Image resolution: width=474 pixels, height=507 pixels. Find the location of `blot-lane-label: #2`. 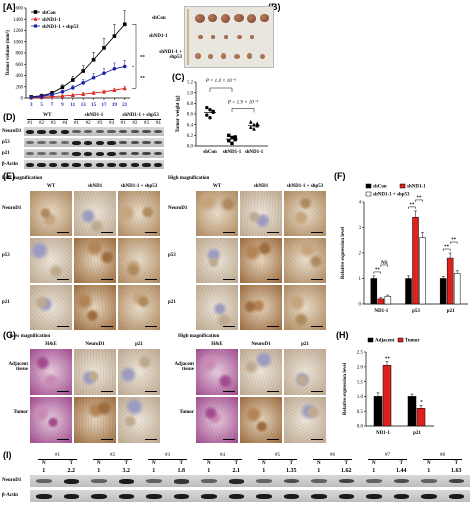

blot-lane-label: #2 is located at coordinates (88, 123).